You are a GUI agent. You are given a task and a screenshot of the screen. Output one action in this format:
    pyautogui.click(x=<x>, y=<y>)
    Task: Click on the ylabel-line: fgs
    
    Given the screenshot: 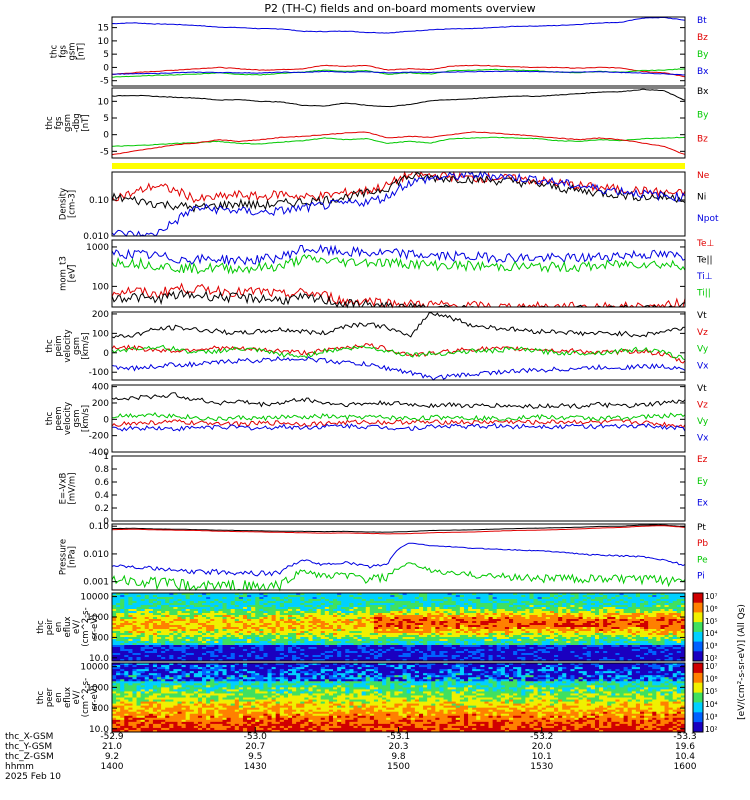 What is the action you would take?
    pyautogui.click(x=64, y=51)
    